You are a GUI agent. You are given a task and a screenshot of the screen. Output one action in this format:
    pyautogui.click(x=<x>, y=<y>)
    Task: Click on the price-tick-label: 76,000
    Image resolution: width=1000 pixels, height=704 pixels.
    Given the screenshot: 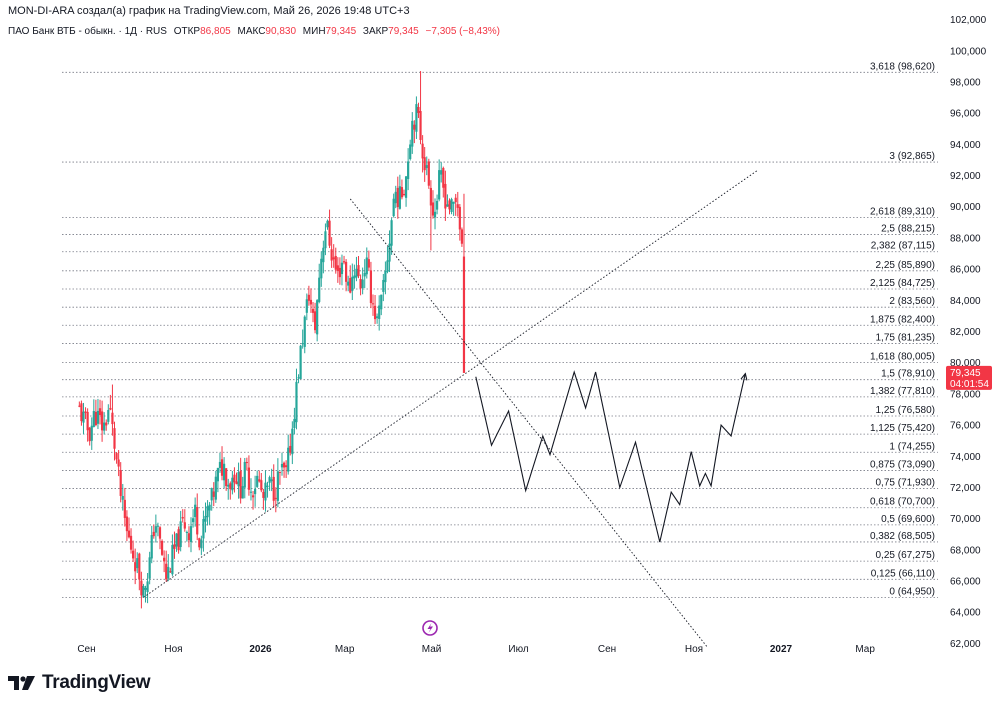 What is the action you would take?
    pyautogui.click(x=965, y=426)
    